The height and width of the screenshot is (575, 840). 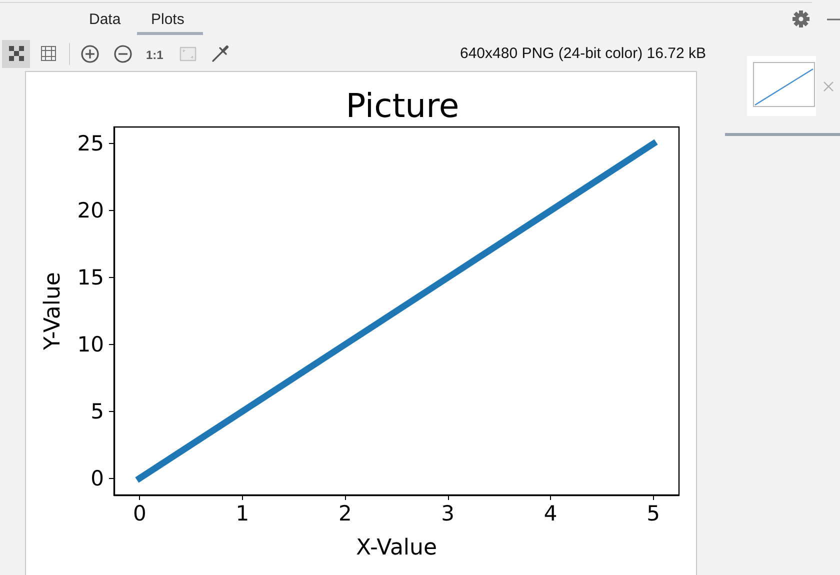 I want to click on text: 640x480 PNG (24-bit color) 16.72 kB, so click(x=583, y=54).